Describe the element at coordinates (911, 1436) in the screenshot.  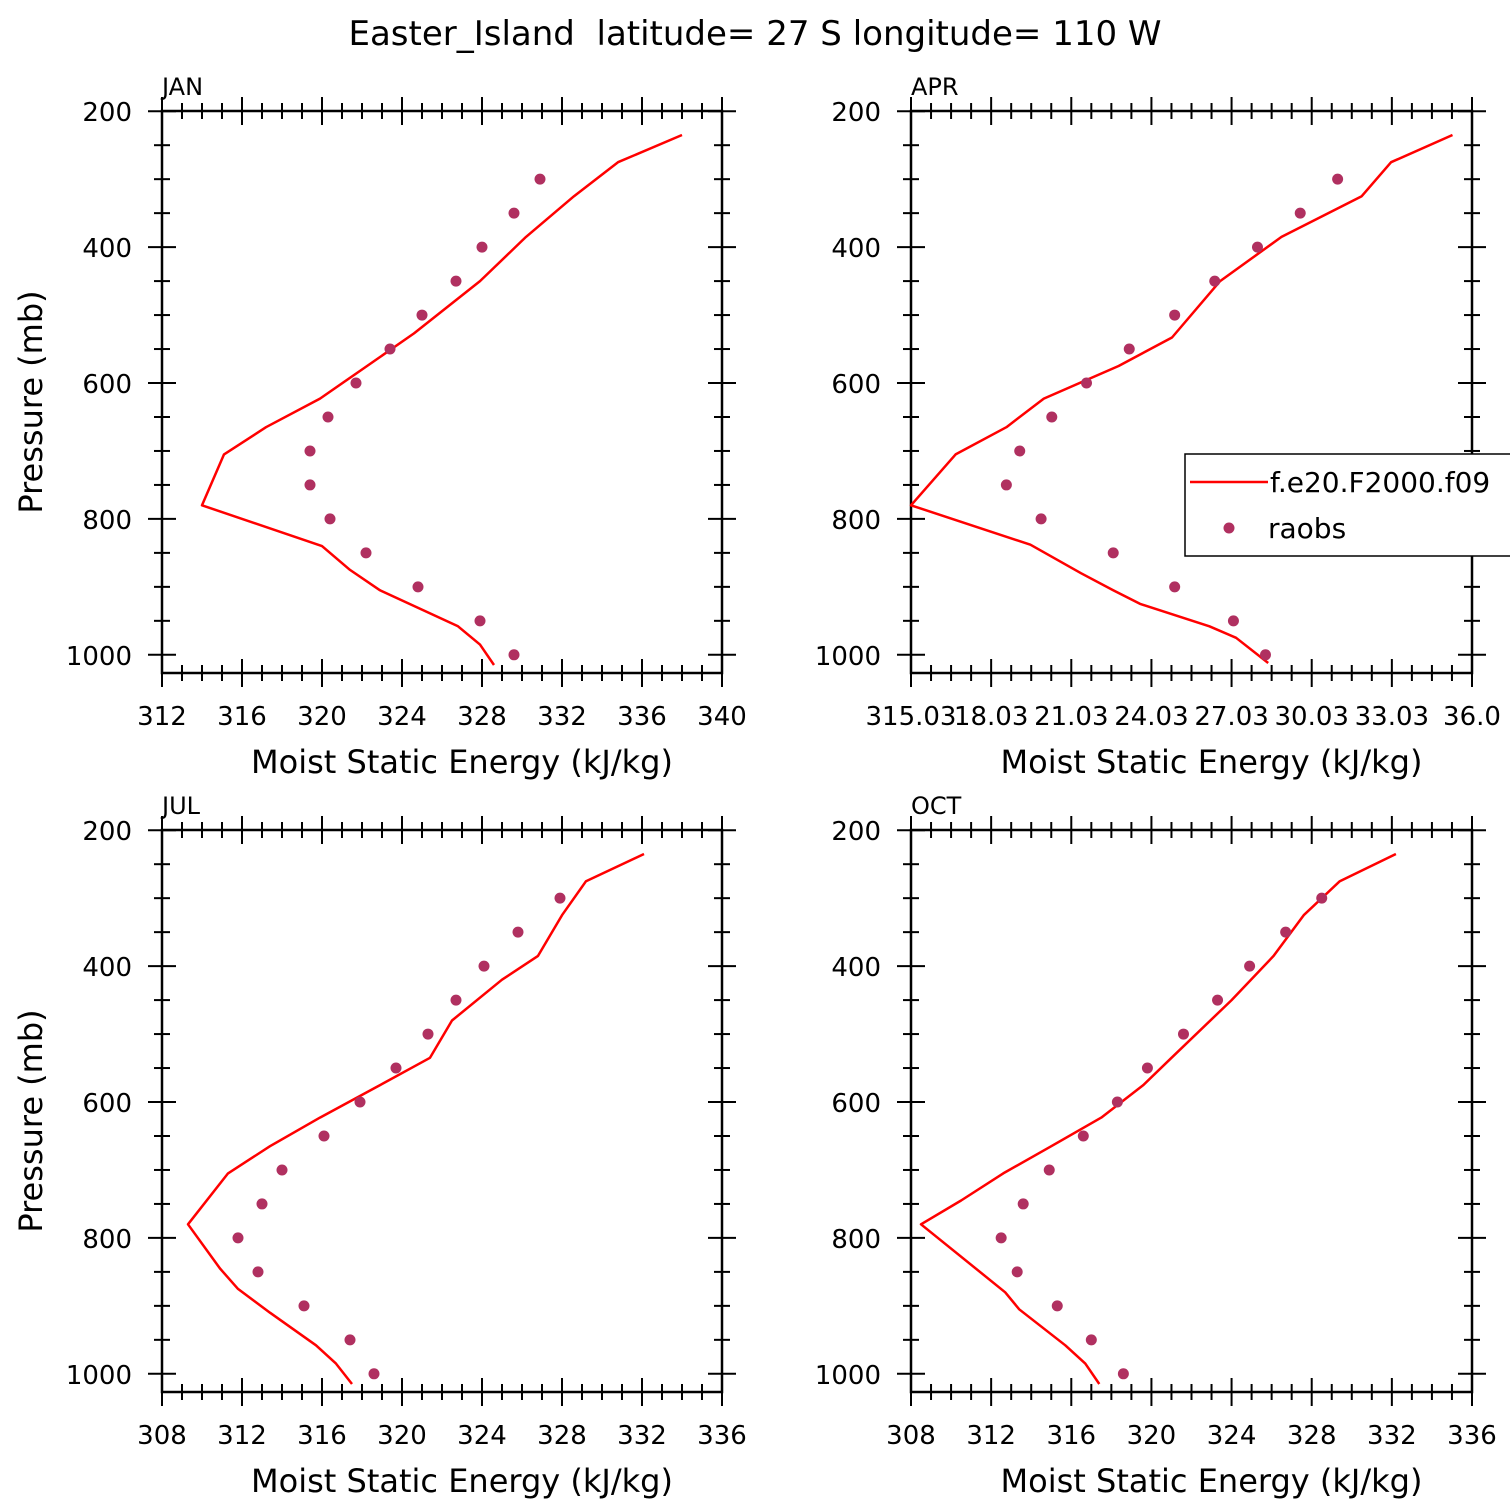
I see `x-tick-label: 308` at that location.